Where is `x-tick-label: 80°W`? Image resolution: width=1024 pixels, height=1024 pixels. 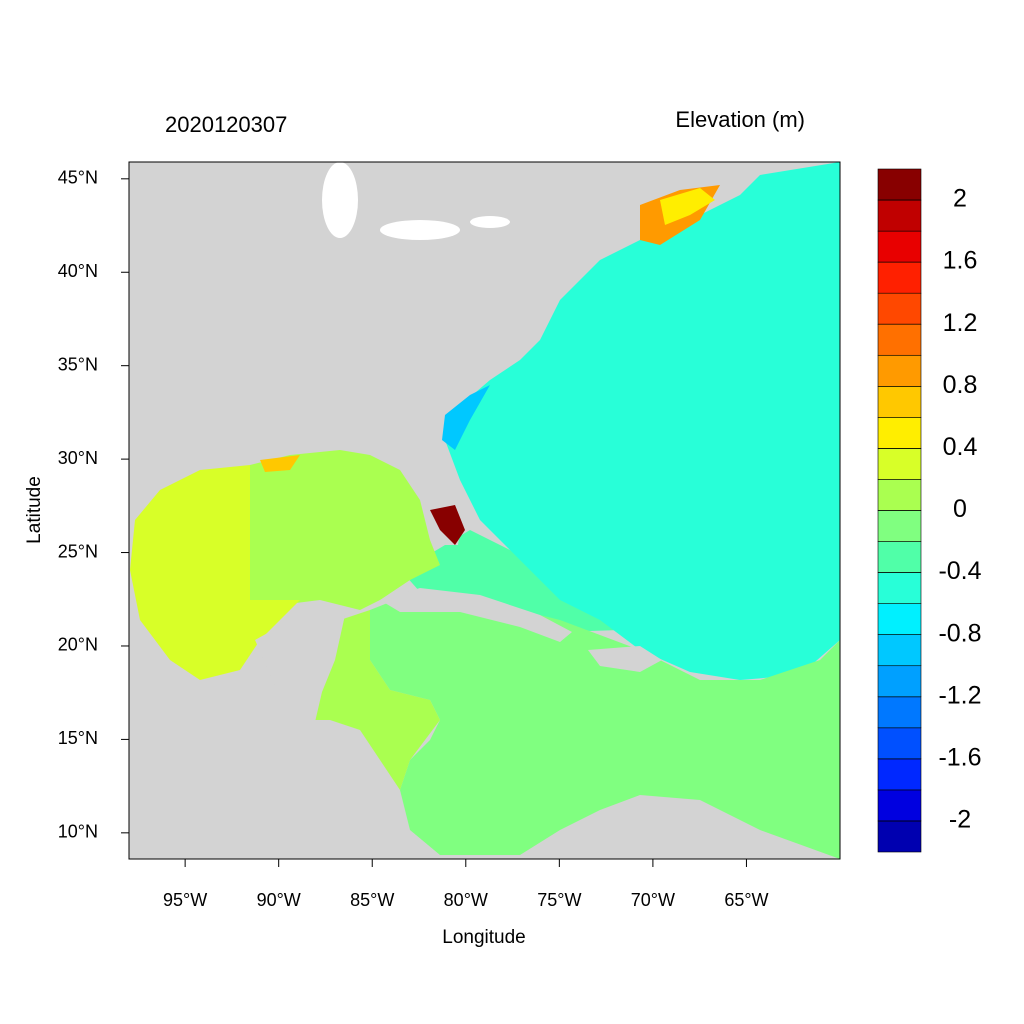 x-tick-label: 80°W is located at coordinates (466, 900).